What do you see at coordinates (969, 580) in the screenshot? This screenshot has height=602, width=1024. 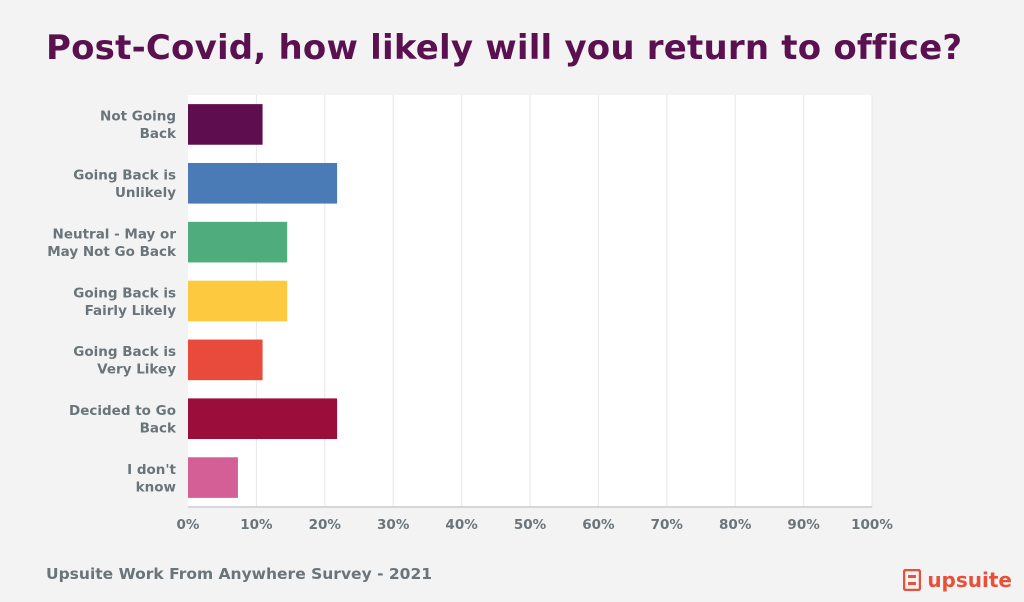 I see `brand-name: upsuite` at bounding box center [969, 580].